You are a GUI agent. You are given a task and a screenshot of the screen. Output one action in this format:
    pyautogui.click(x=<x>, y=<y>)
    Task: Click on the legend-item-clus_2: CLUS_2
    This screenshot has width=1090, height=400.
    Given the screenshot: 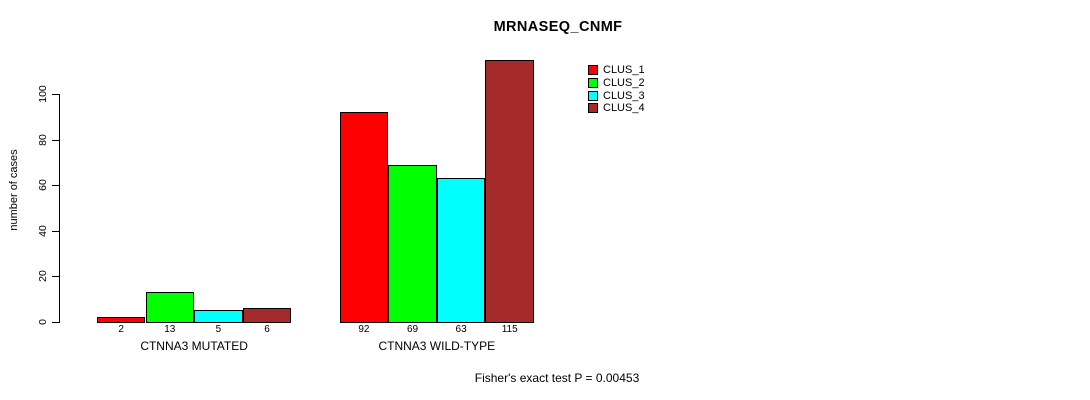 What is the action you would take?
    pyautogui.click(x=616, y=83)
    